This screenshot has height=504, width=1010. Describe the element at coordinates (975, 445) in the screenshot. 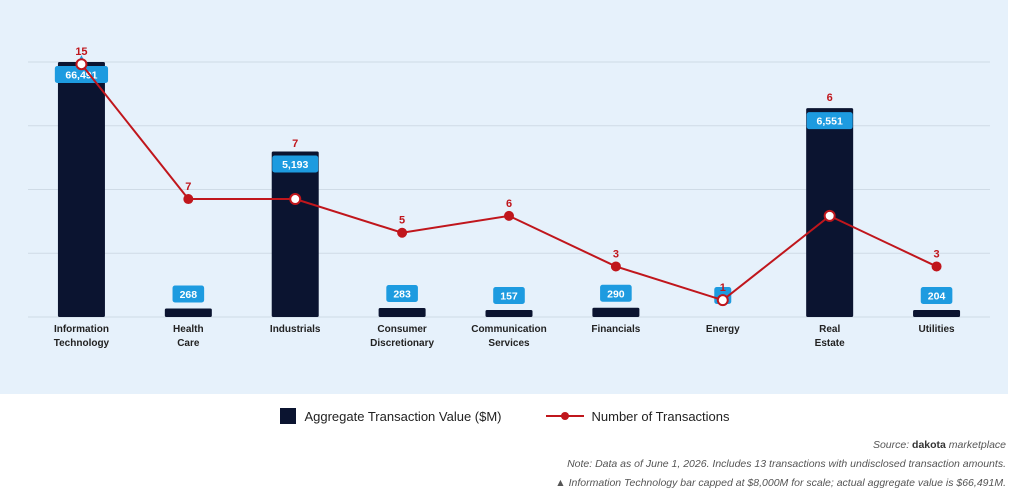

I see `source-suffix: marketplace` at that location.